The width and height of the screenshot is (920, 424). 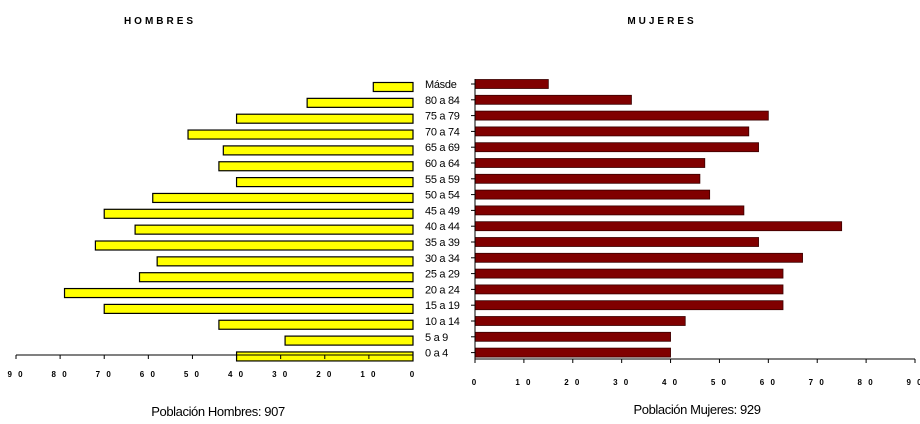 I want to click on men-x-tick-label: 5 0, so click(x=192, y=374).